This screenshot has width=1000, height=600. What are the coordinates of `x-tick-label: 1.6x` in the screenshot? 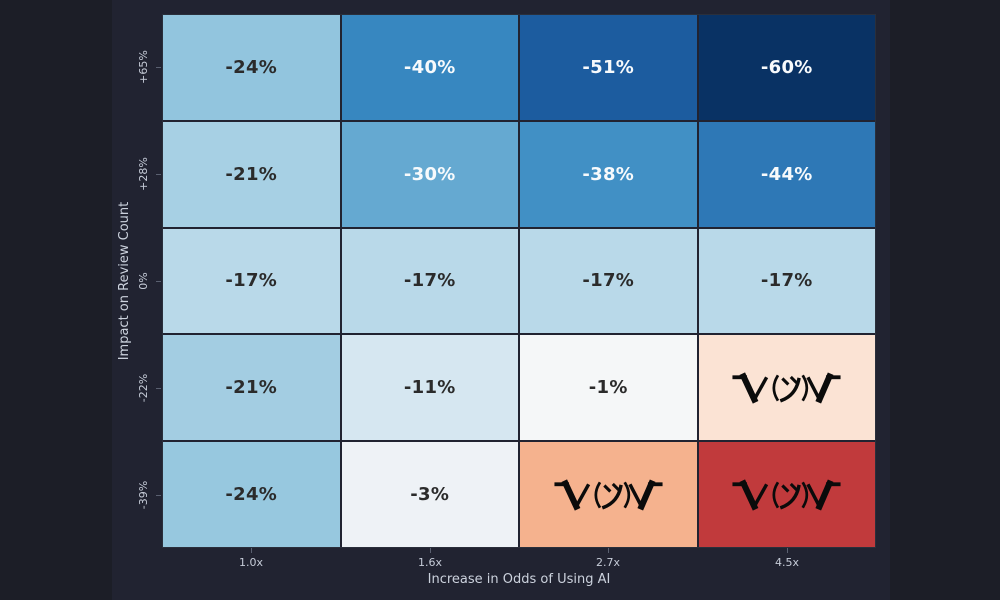 It's located at (429, 562).